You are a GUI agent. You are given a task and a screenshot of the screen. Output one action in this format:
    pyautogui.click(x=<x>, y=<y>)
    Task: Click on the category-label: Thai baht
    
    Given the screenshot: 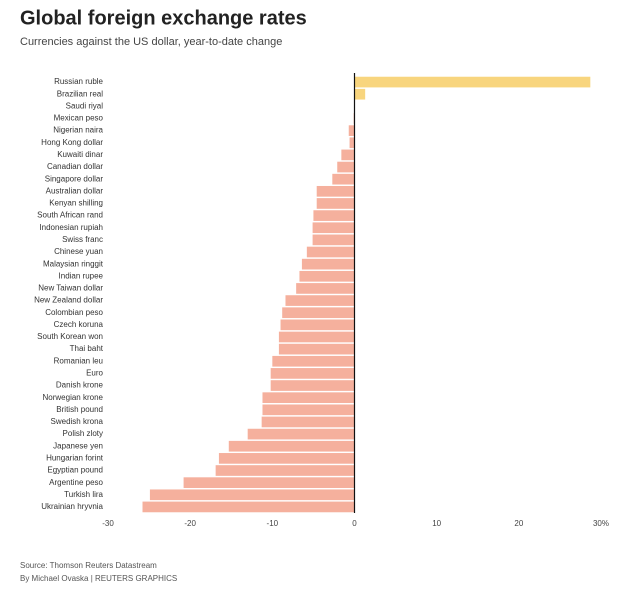 What is the action you would take?
    pyautogui.click(x=87, y=348)
    